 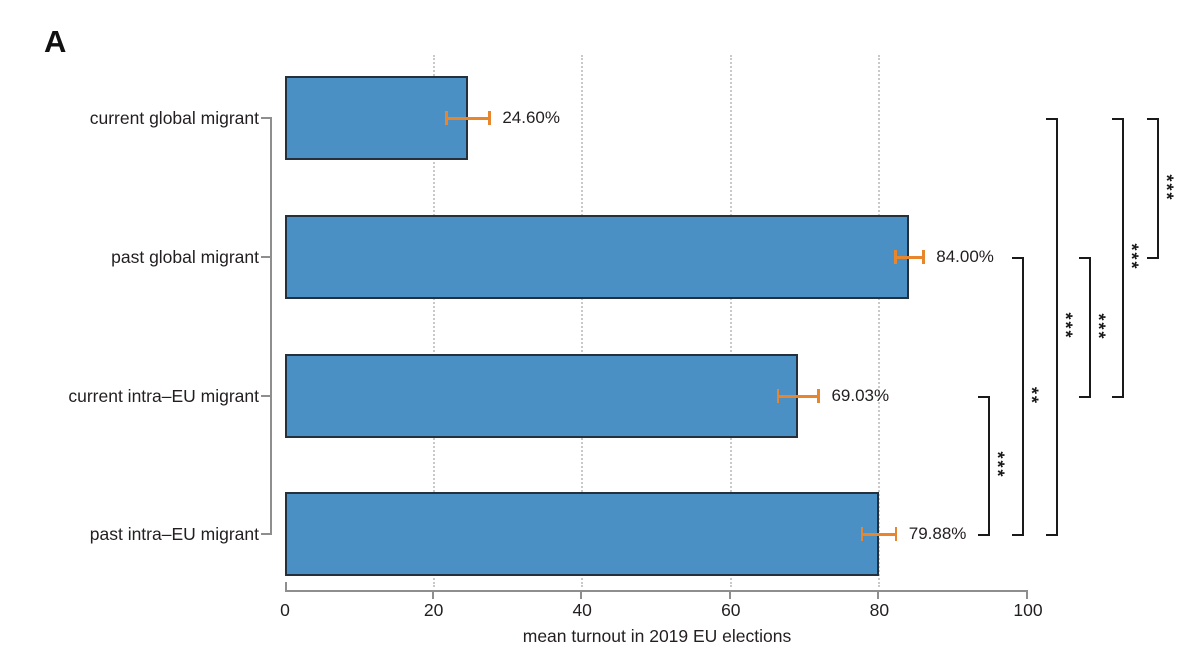 What do you see at coordinates (174, 118) in the screenshot?
I see `category-label: current global migrant` at bounding box center [174, 118].